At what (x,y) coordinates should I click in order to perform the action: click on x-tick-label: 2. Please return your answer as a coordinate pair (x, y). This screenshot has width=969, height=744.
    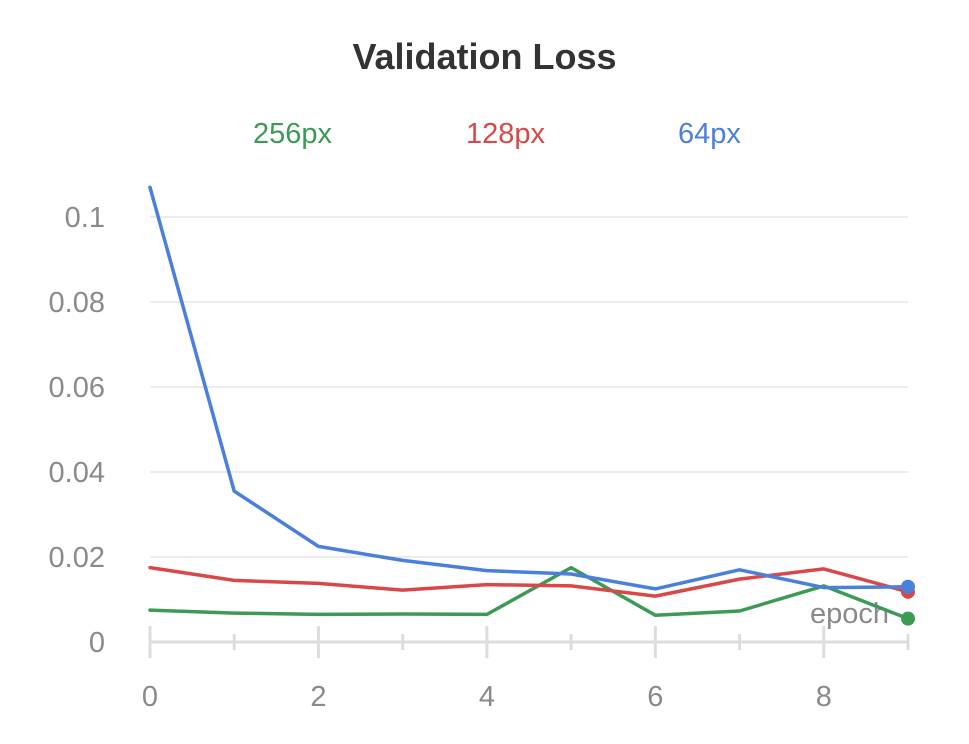
    Looking at the image, I should click on (318, 697).